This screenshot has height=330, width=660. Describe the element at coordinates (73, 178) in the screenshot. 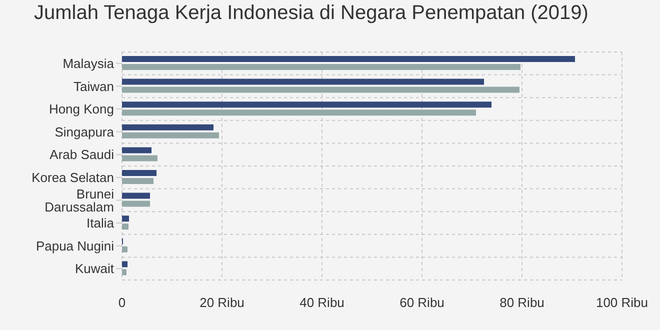

I see `y-tick-label: Korea Selatan` at that location.